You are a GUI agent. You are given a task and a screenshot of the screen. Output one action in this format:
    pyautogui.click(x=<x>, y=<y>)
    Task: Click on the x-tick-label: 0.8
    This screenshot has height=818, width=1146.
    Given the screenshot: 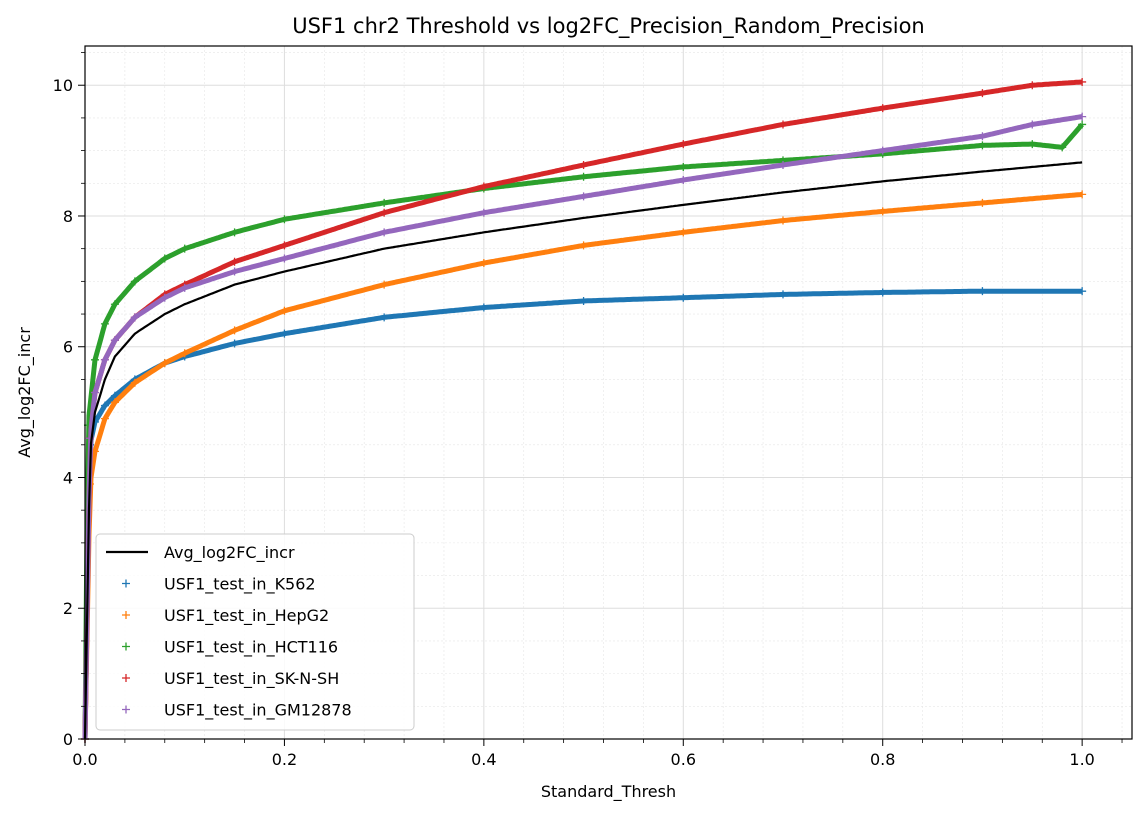 What is the action you would take?
    pyautogui.click(x=882, y=759)
    